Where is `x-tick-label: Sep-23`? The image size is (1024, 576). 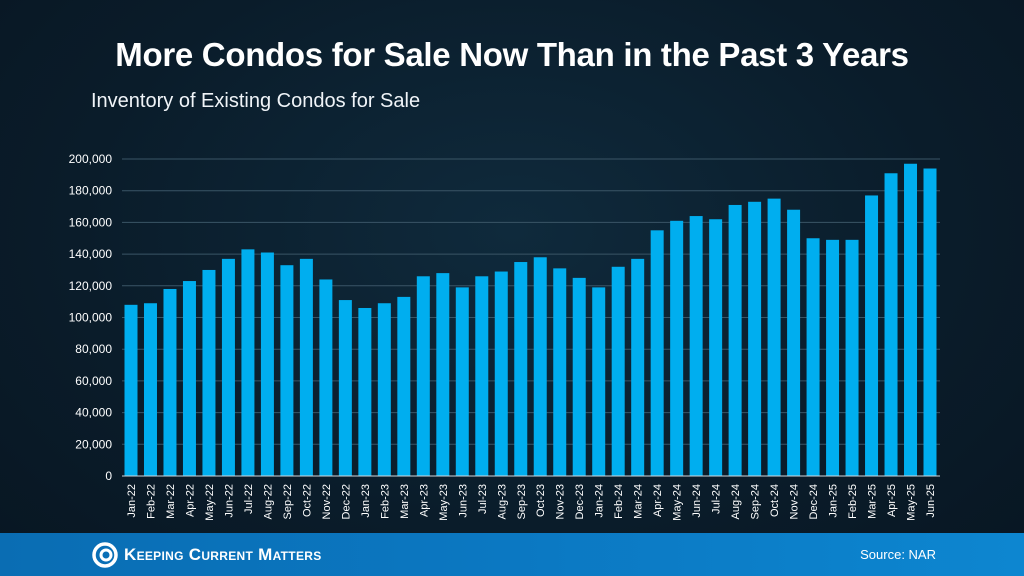 x-tick-label: Sep-23 is located at coordinates (522, 501).